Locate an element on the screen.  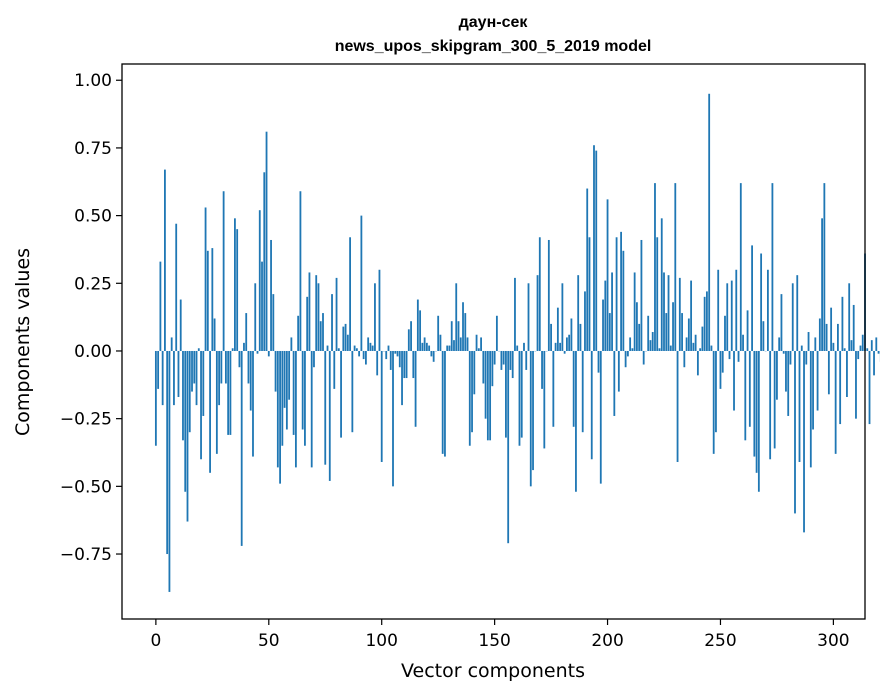
x-tick-label: 150 is located at coordinates (494, 641).